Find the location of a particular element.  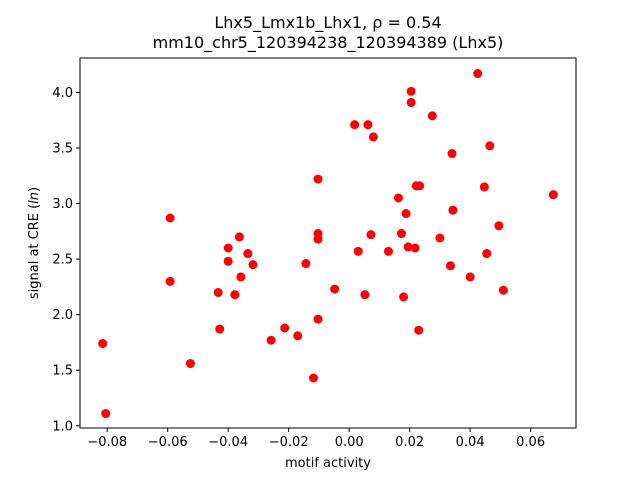

y-axis-label: signal at CRE (ln) is located at coordinates (34, 243).